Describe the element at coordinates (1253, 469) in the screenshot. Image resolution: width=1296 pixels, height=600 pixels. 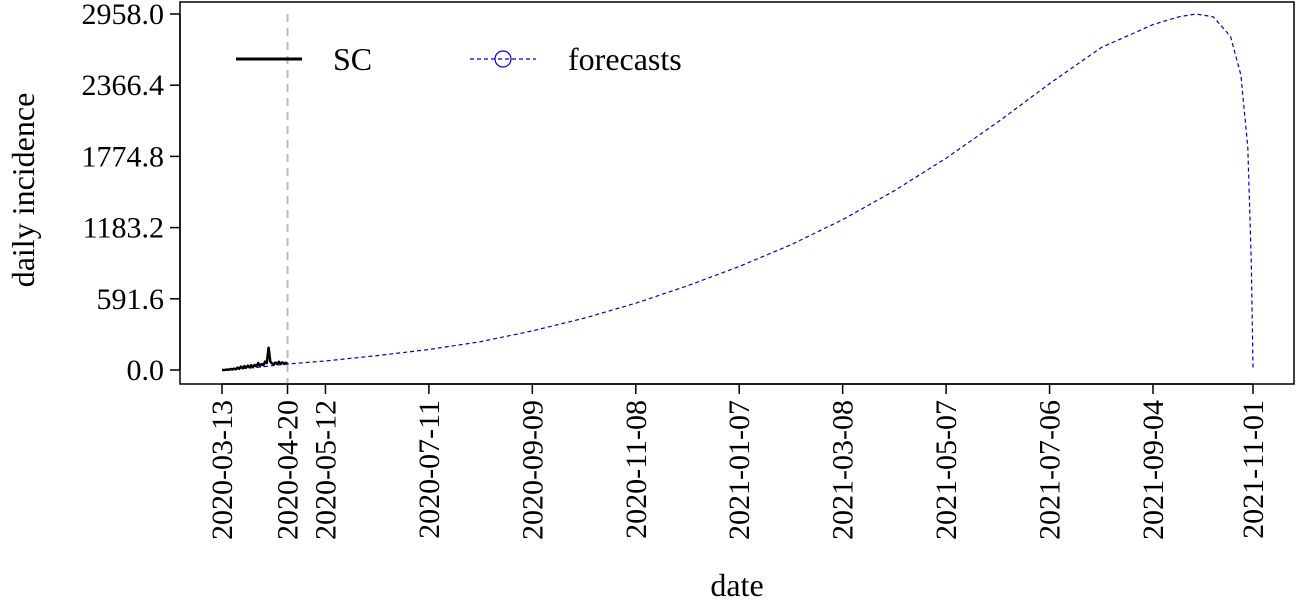
I see `x-tick-label: 2021-11-01` at that location.